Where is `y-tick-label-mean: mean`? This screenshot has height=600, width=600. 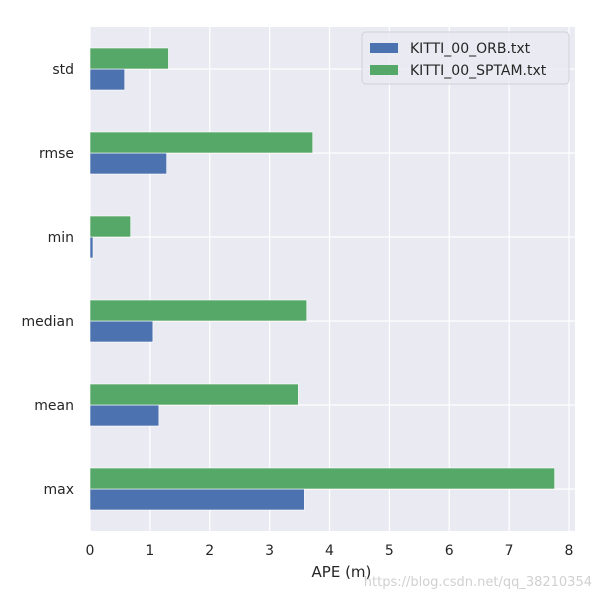
y-tick-label-mean: mean is located at coordinates (54, 406).